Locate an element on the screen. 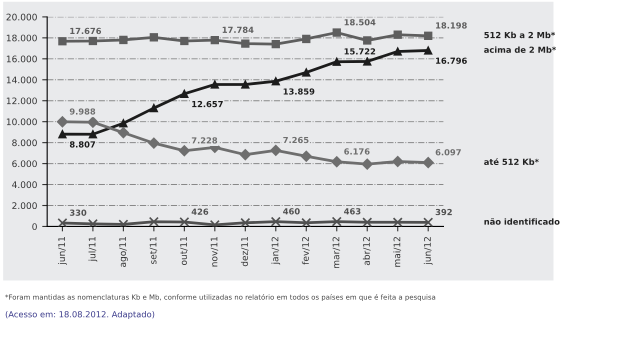 This screenshot has width=629, height=338. data-label: 9.988 is located at coordinates (83, 111).